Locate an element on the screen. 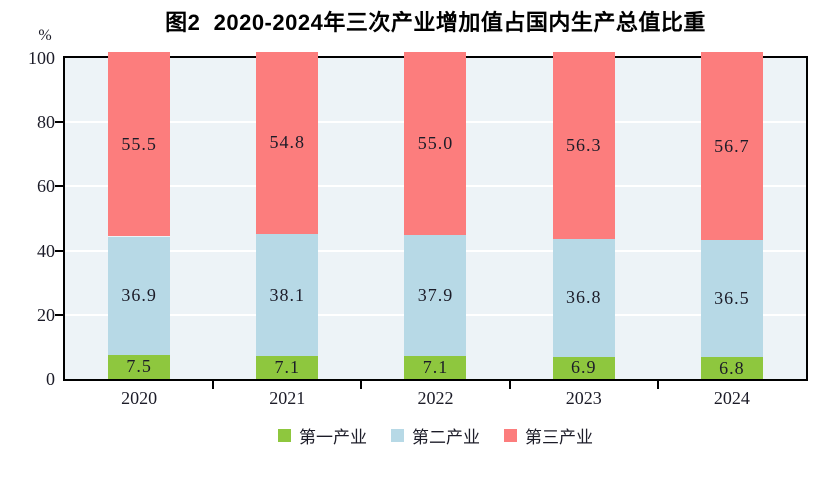  bar-segment: 54.8 is located at coordinates (287, 143).